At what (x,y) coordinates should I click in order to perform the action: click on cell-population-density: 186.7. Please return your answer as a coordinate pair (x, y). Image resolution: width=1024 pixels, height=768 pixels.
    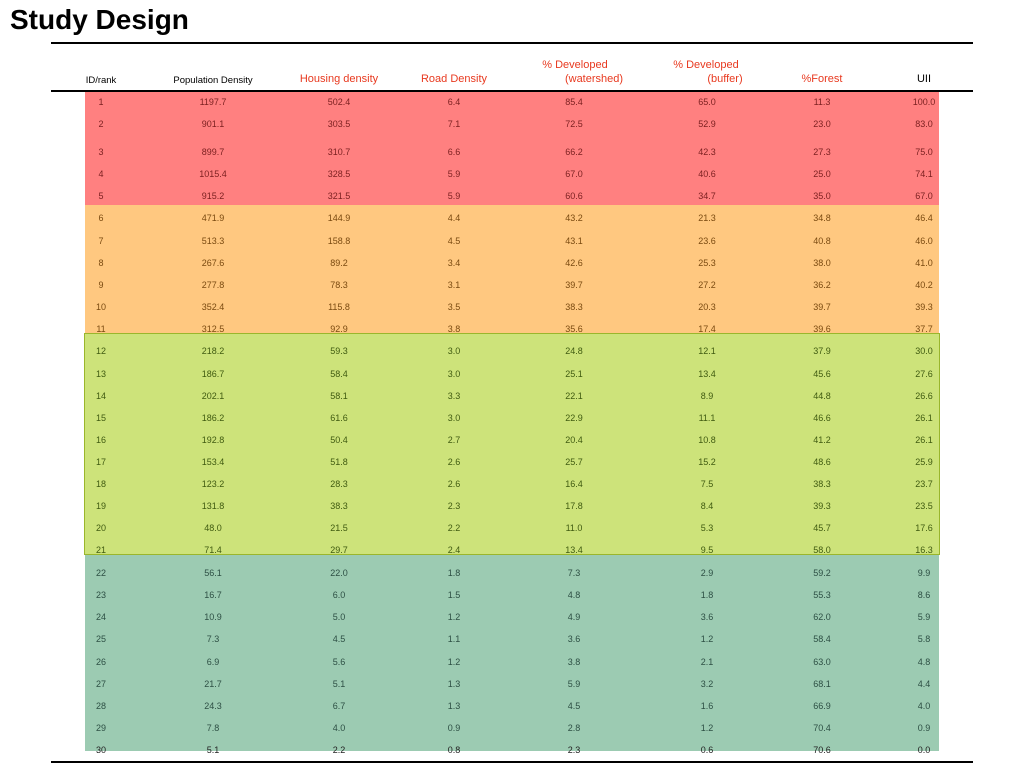
    Looking at the image, I should click on (213, 374).